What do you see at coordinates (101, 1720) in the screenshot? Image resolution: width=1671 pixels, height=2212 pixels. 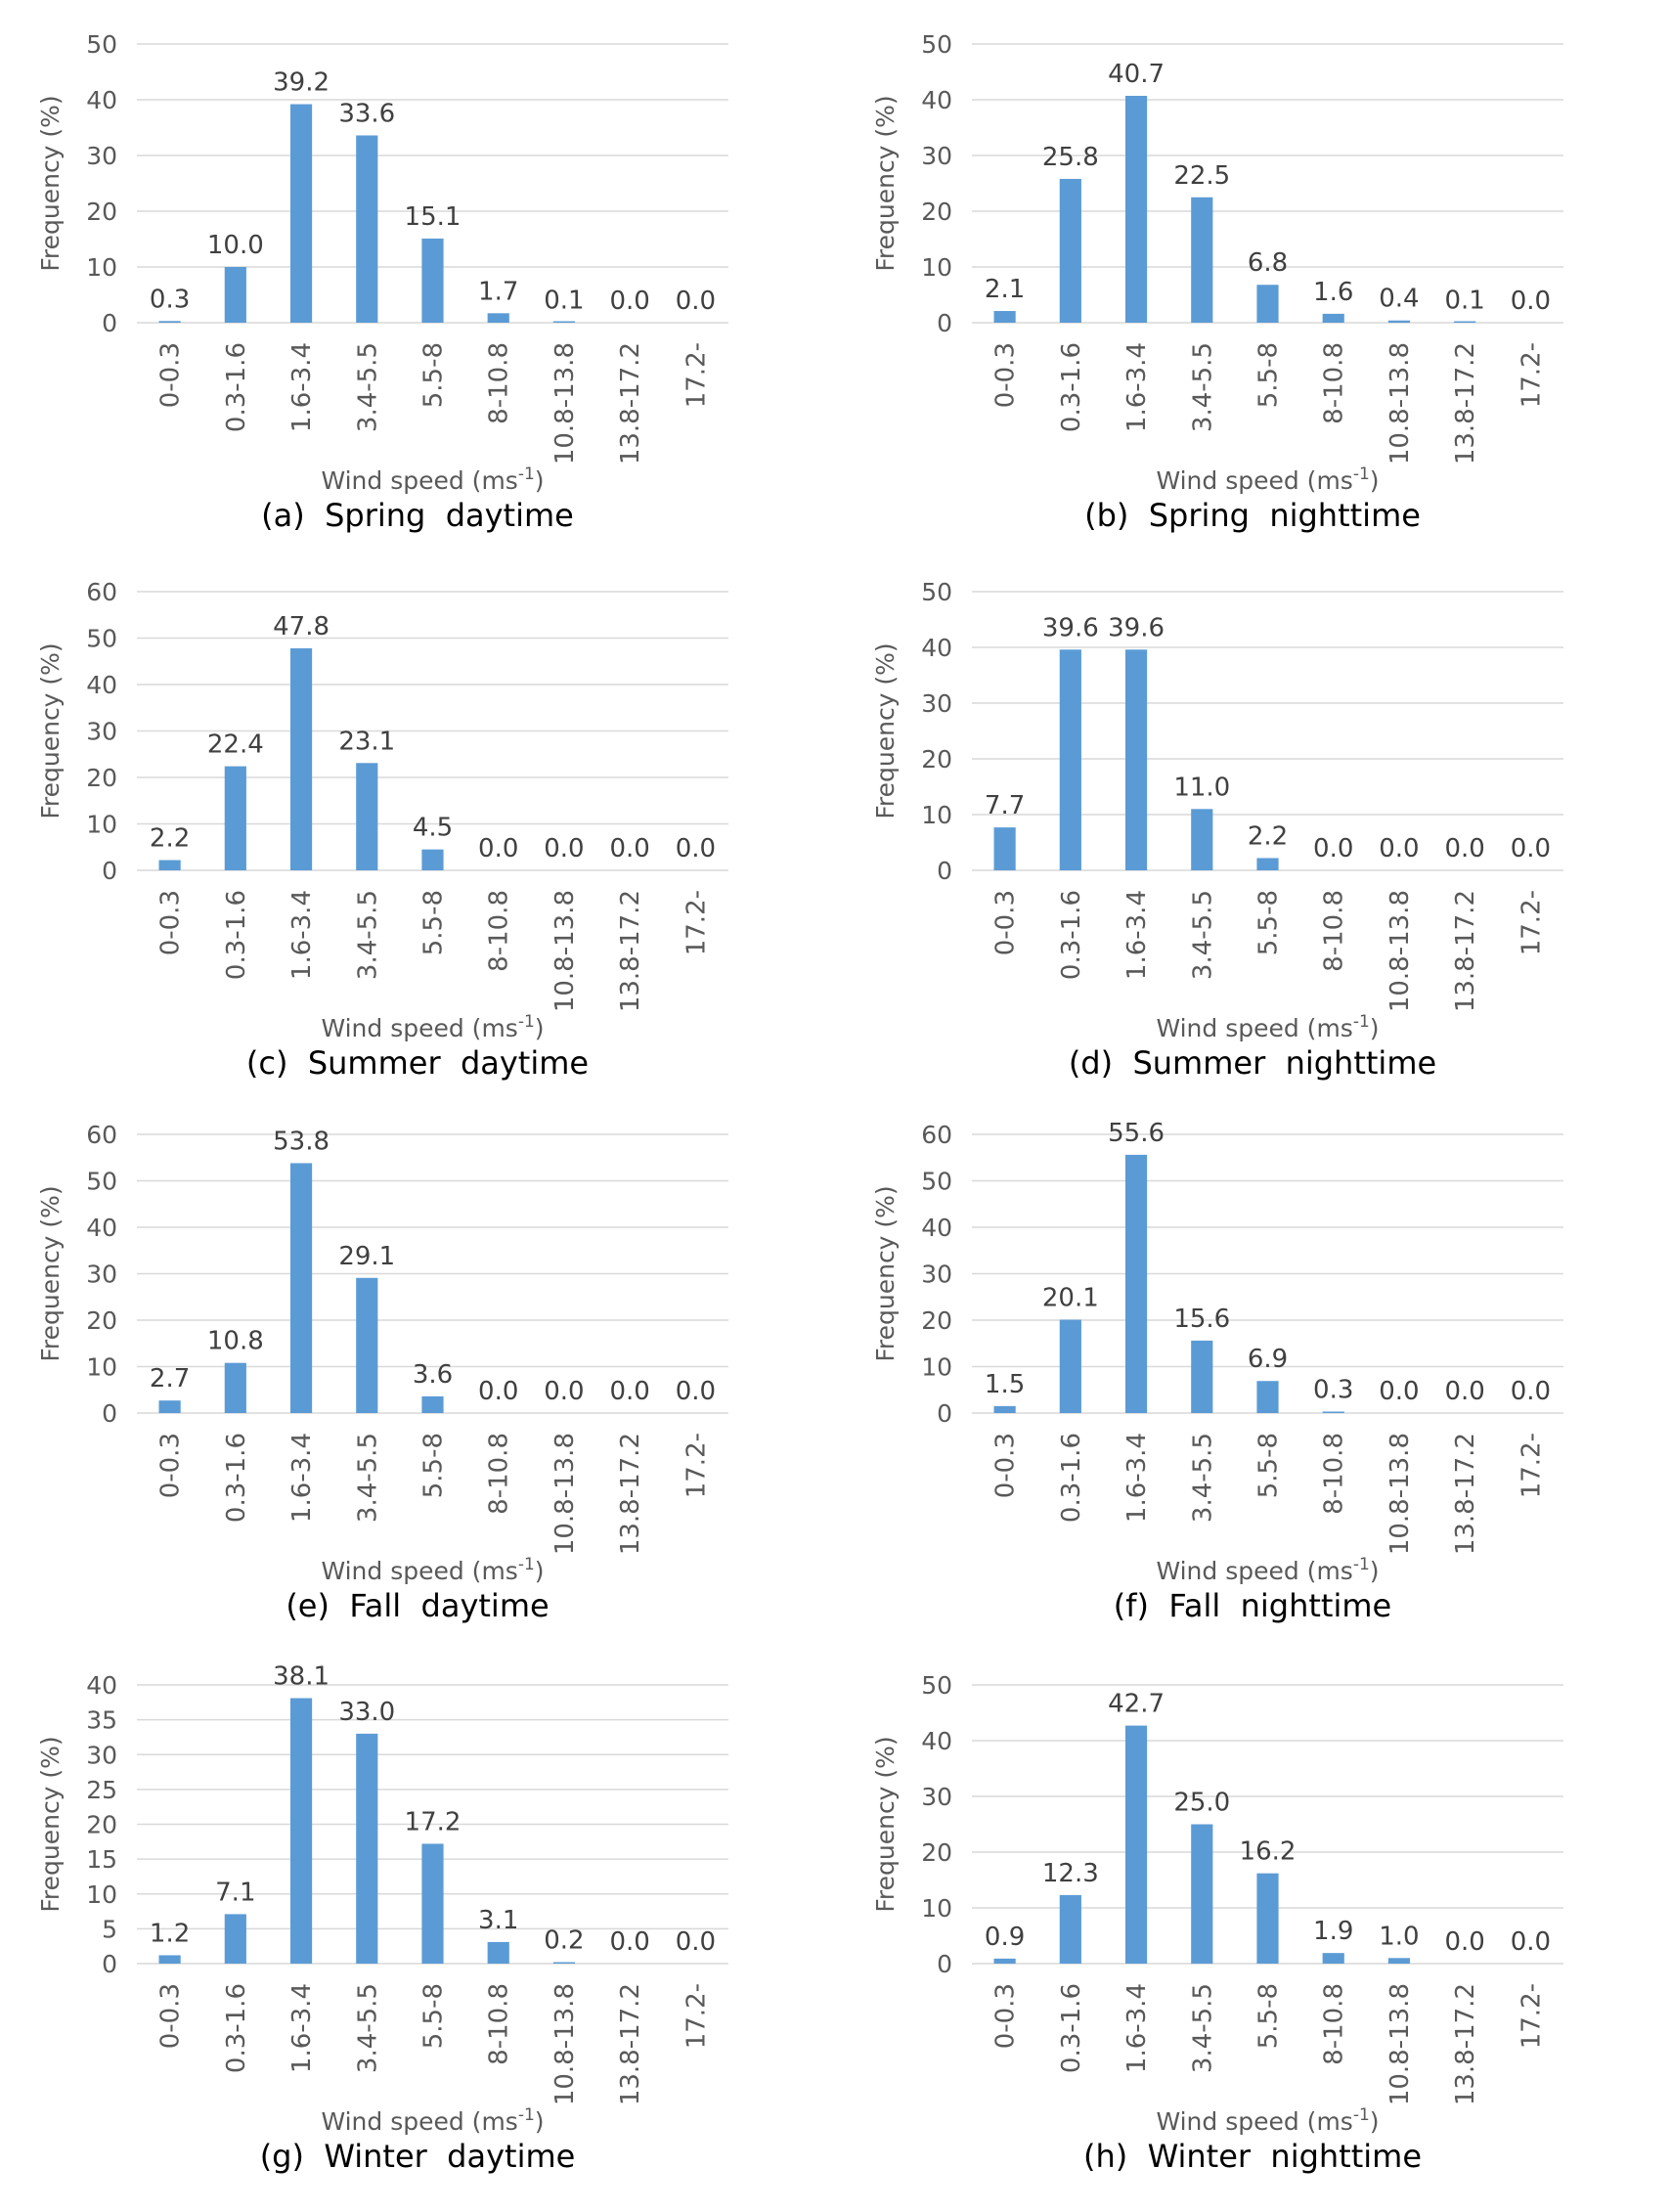 I see `y-tick-label: 35` at bounding box center [101, 1720].